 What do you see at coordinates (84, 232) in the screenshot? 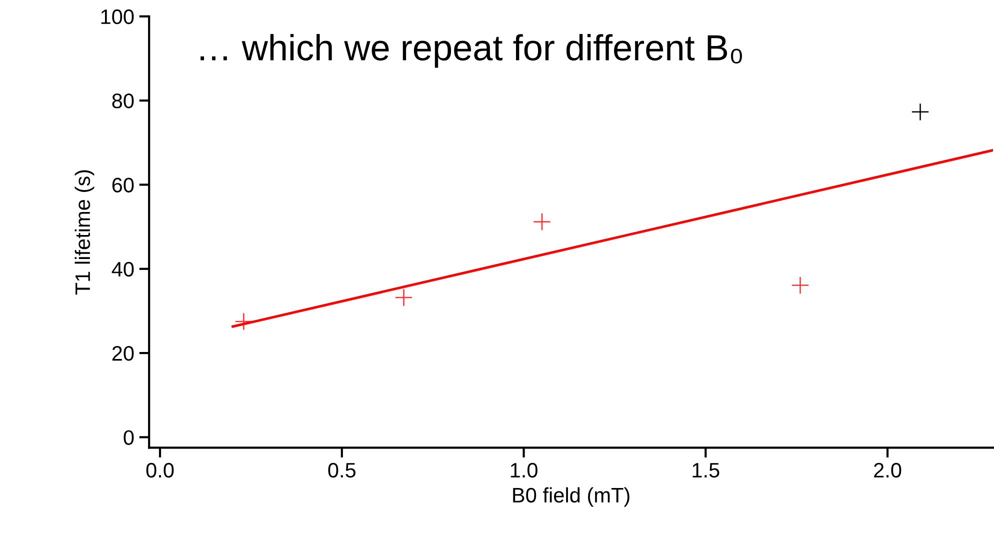
I see `y-axis-title: T1 lifetime (s)` at bounding box center [84, 232].